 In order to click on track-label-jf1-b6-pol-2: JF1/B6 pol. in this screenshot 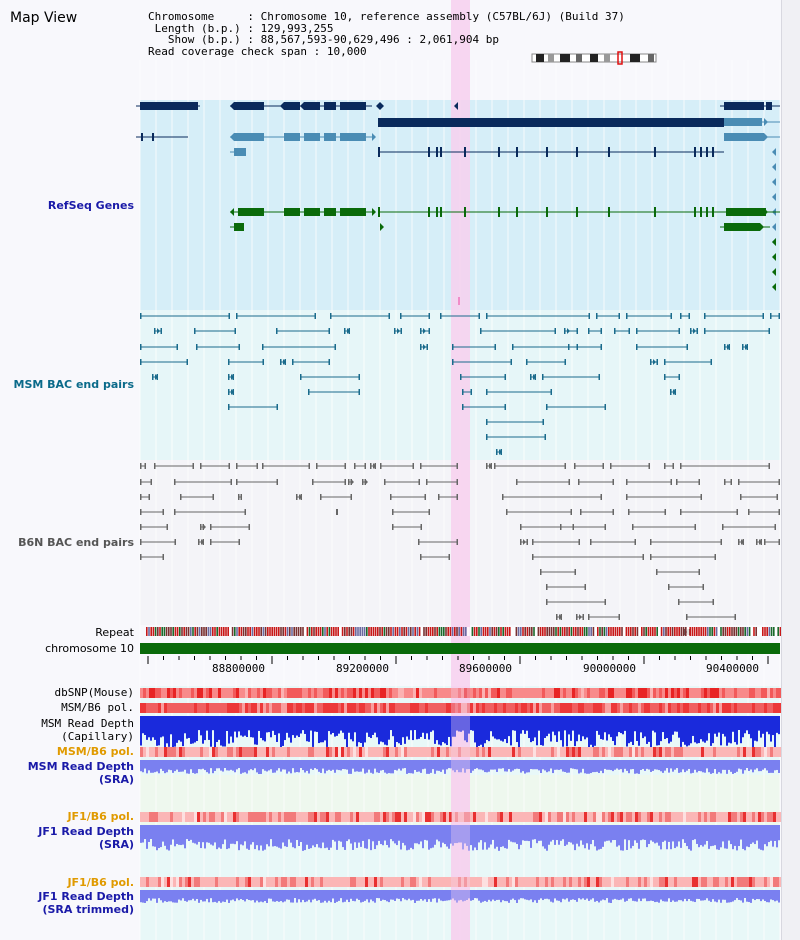, I will do `click(100, 882)`.